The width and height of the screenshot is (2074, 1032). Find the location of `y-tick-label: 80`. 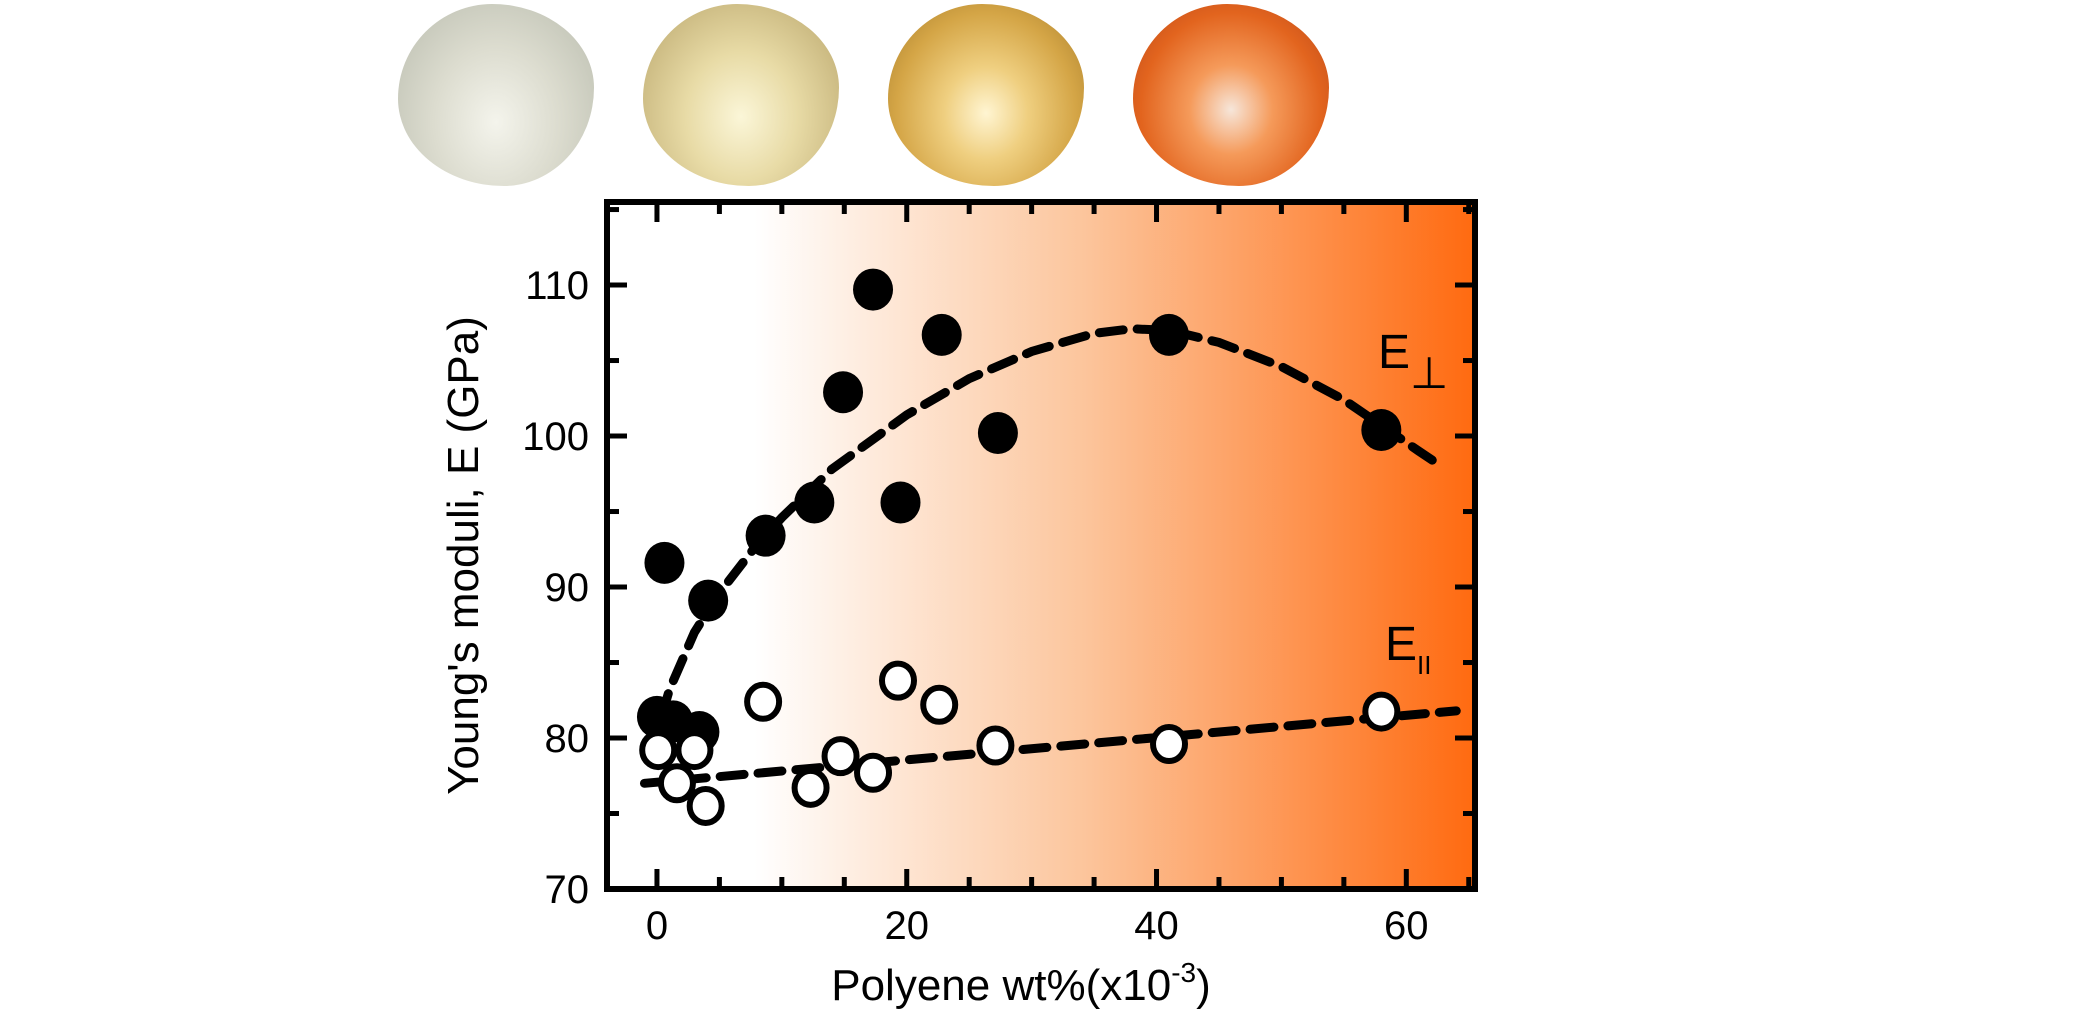

y-tick-label: 80 is located at coordinates (567, 739).